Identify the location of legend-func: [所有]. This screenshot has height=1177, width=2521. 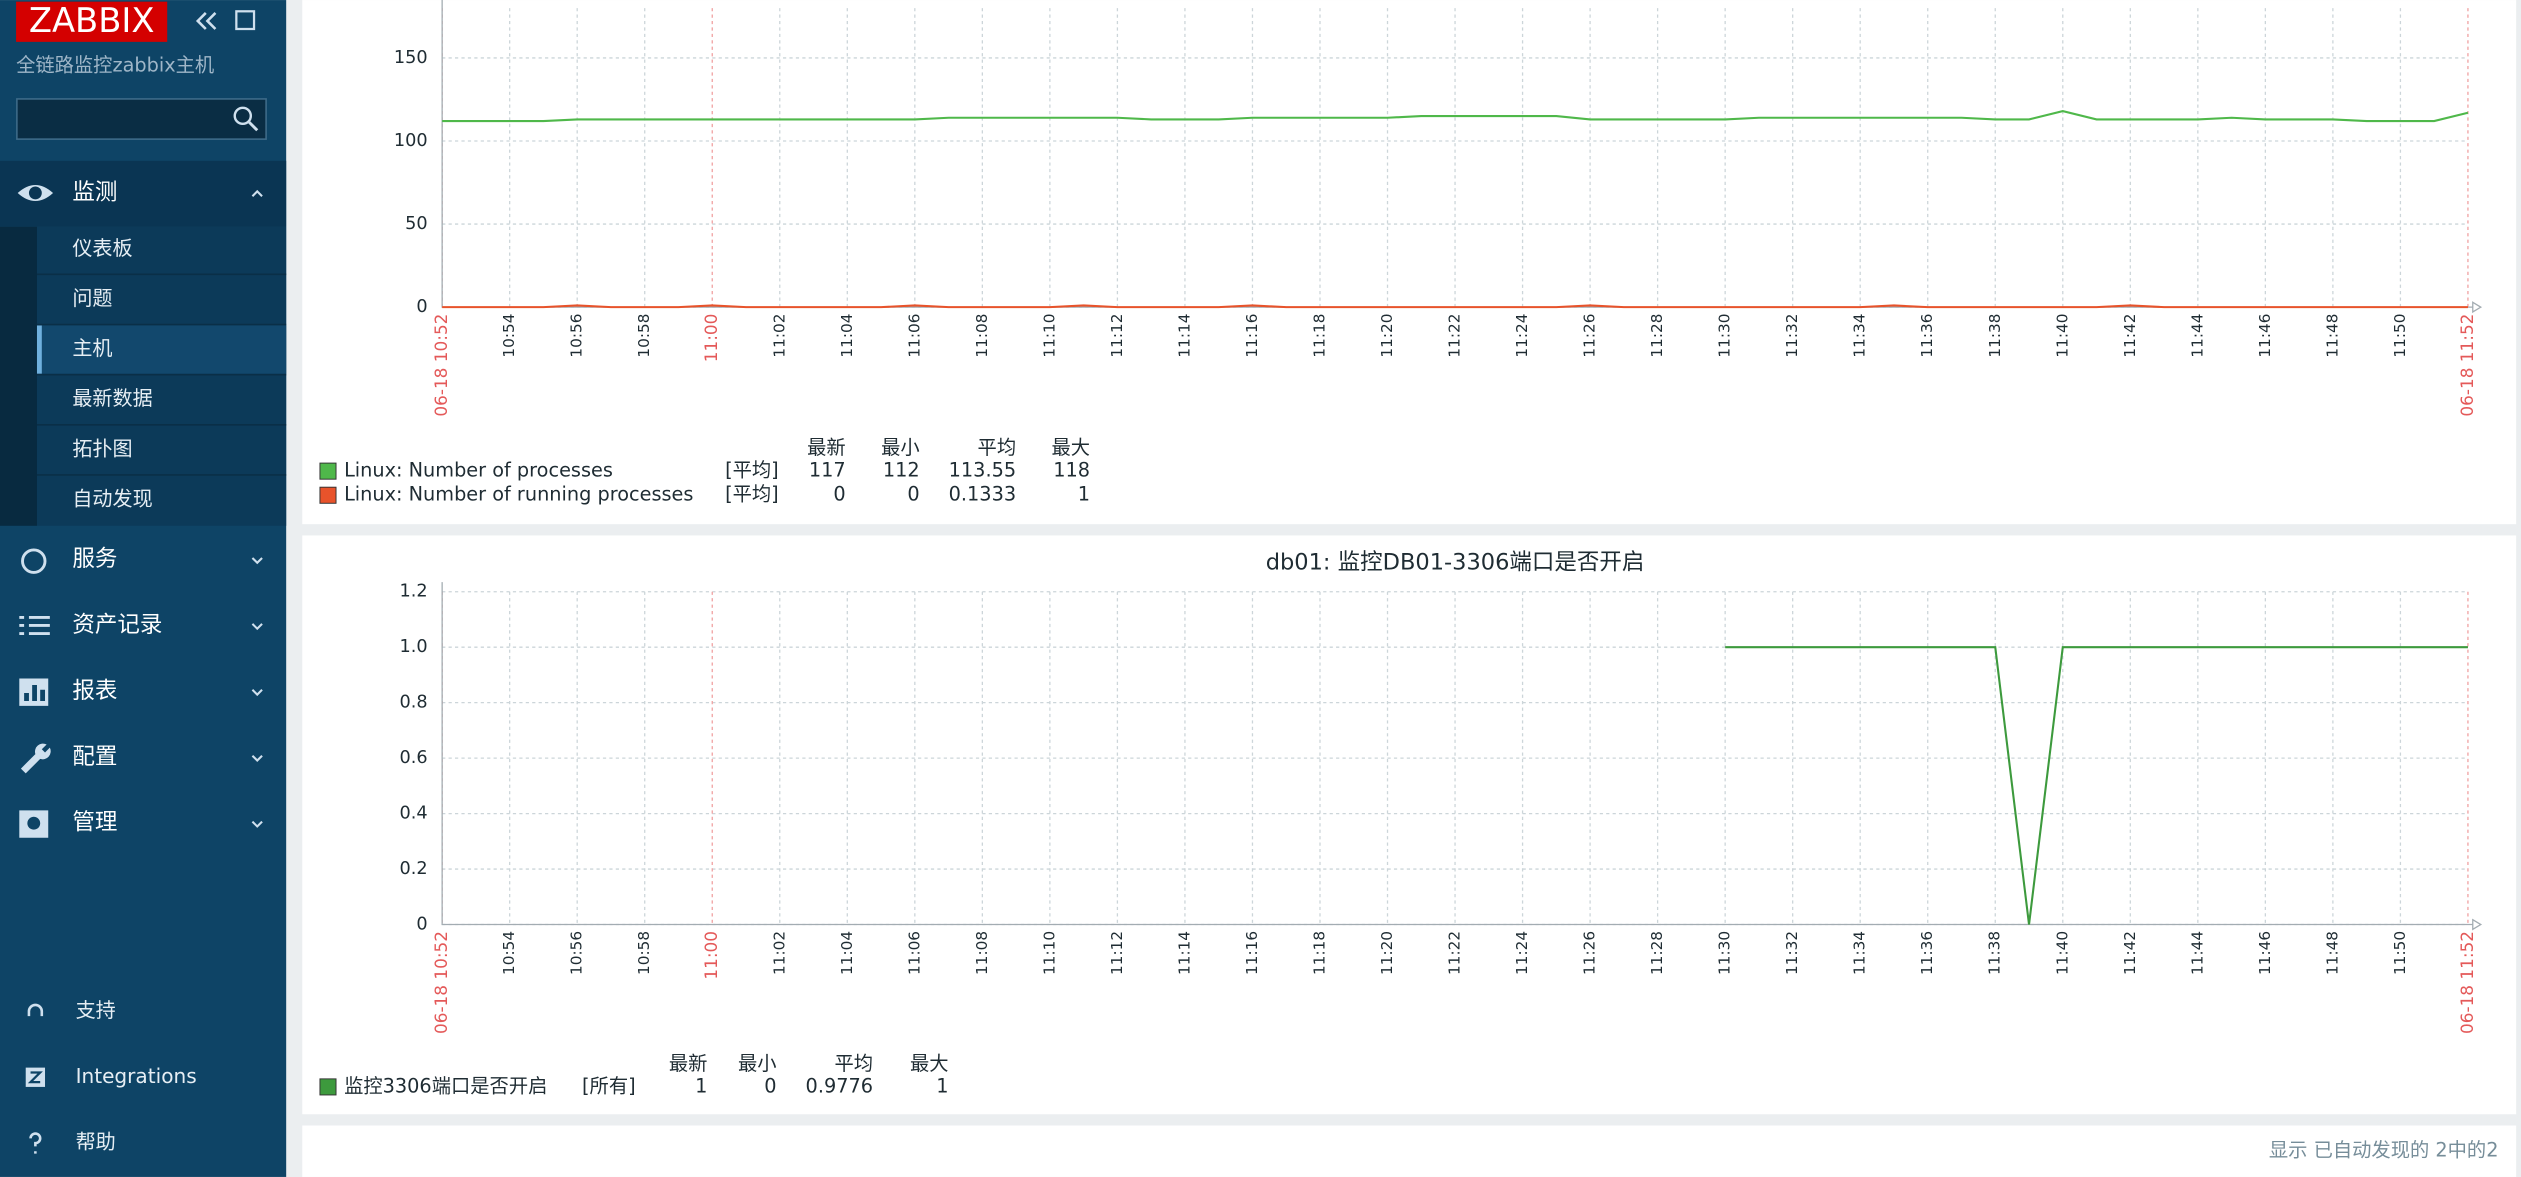
(609, 1085).